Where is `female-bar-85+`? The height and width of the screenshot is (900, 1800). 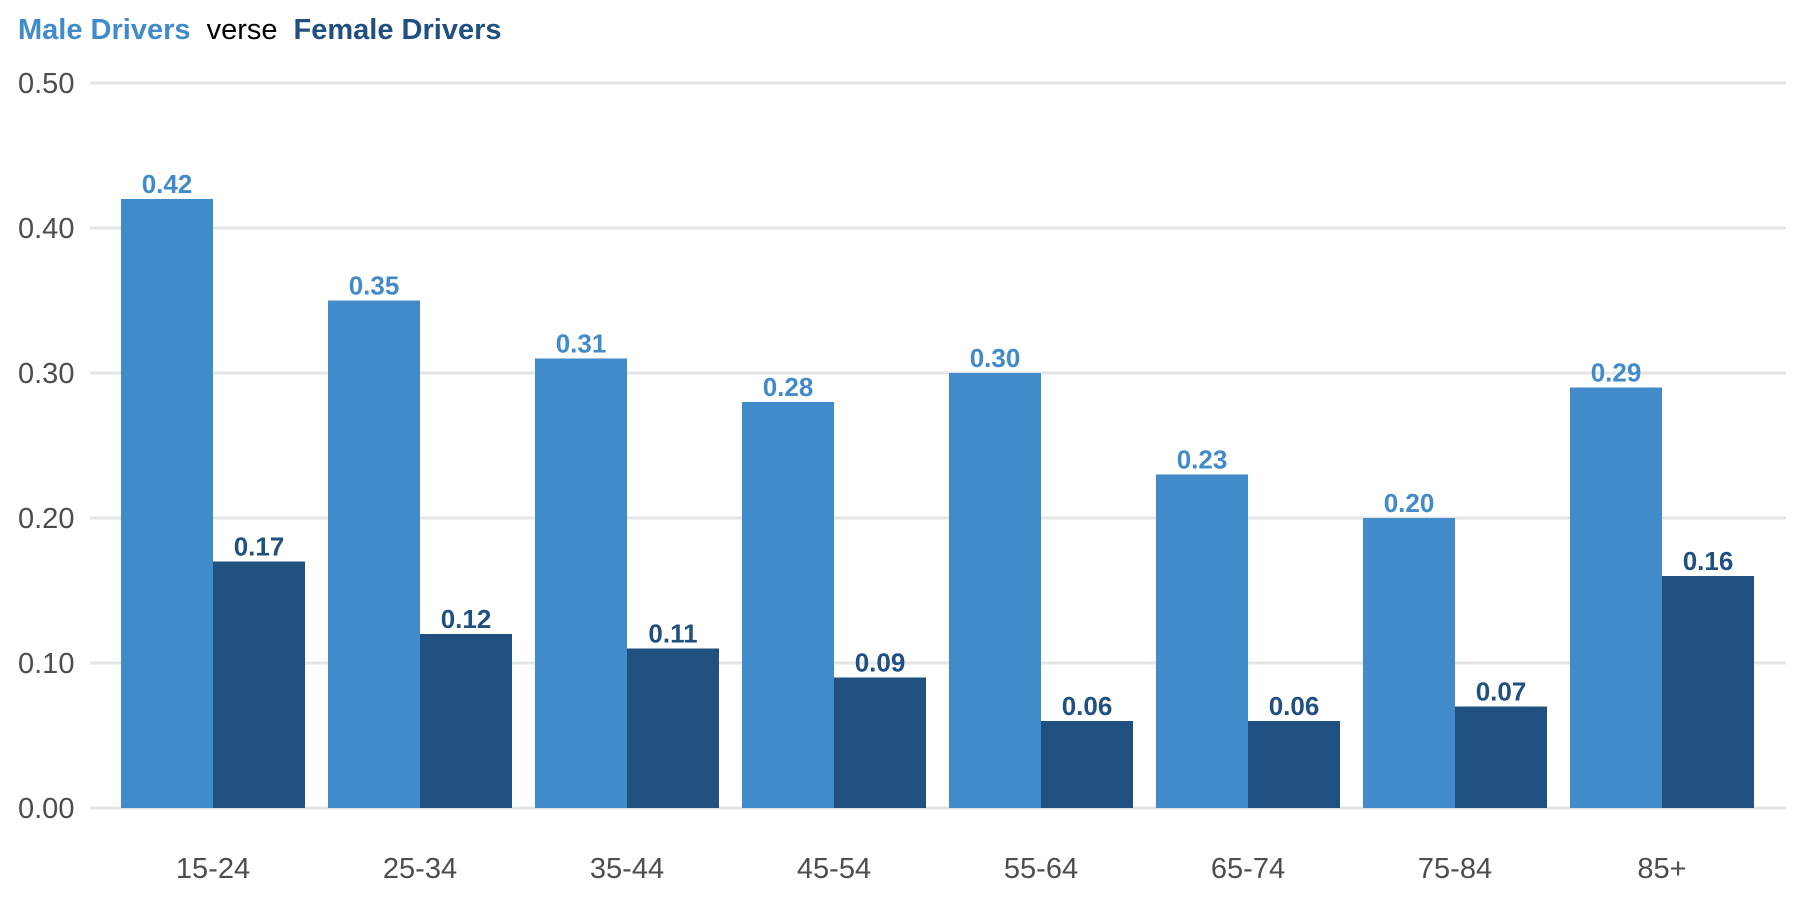 female-bar-85+ is located at coordinates (1708, 692).